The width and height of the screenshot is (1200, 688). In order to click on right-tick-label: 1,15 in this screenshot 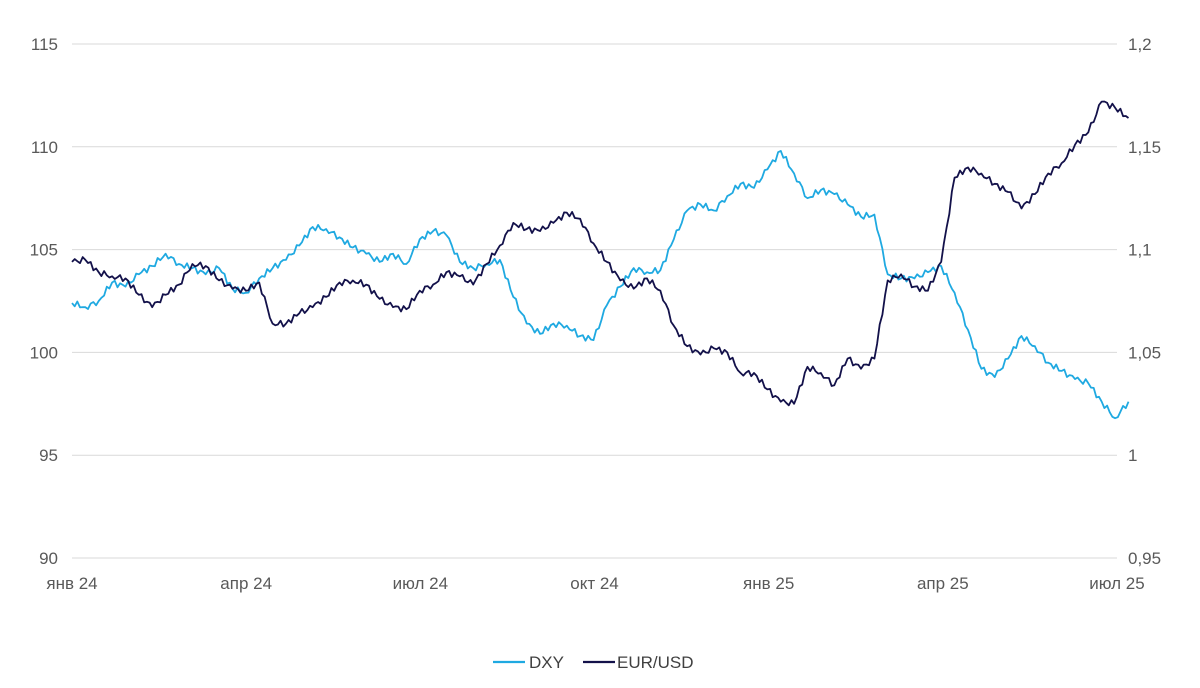, I will do `click(1144, 147)`.